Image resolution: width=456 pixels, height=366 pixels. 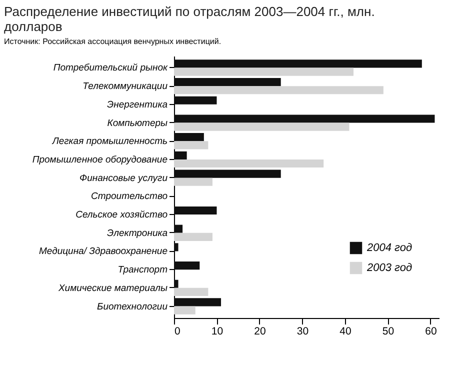 I want to click on chart-subtitle: Источник: Российская ассоциация венчурных инвестиций., so click(x=113, y=41).